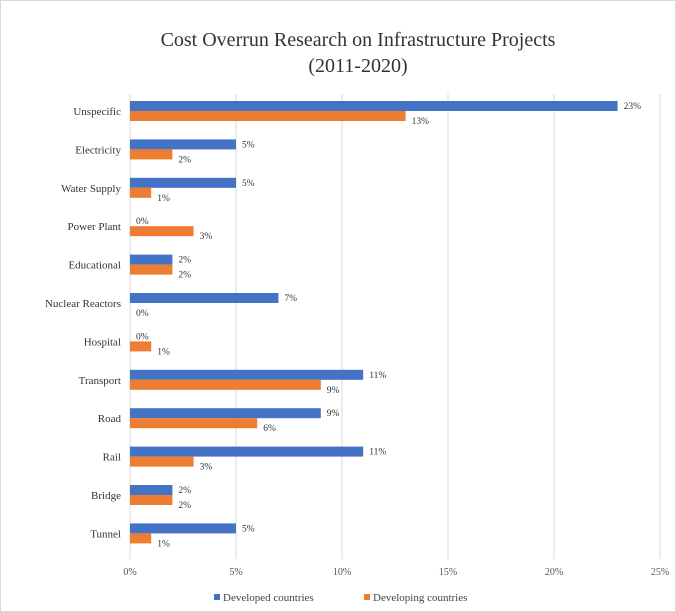  Describe the element at coordinates (396, 572) in the screenshot. I see `x-axis-ticks: 0% 5% 10% 15% 20% 25%` at that location.